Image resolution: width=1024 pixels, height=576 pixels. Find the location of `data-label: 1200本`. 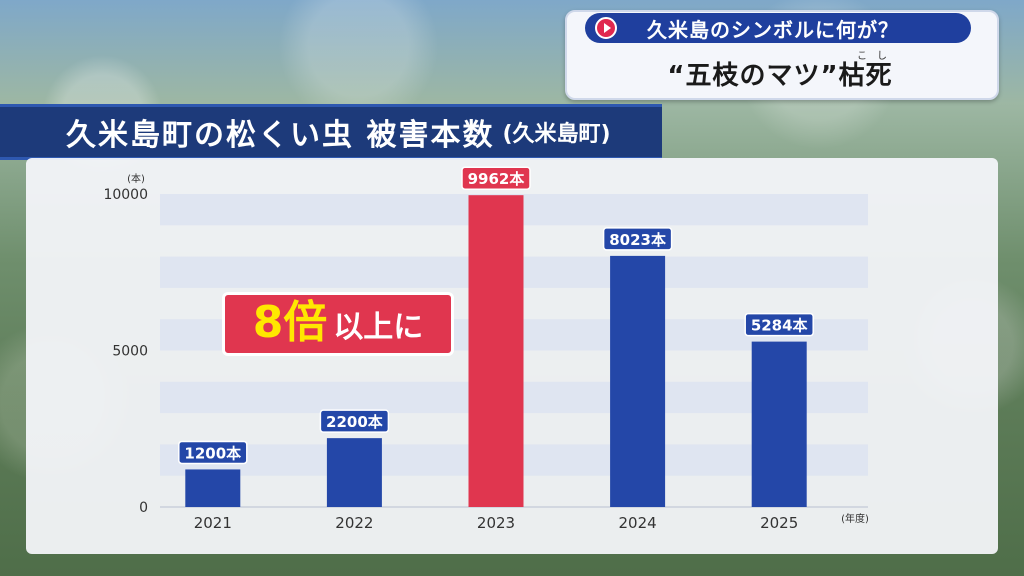

data-label: 1200本 is located at coordinates (212, 453).